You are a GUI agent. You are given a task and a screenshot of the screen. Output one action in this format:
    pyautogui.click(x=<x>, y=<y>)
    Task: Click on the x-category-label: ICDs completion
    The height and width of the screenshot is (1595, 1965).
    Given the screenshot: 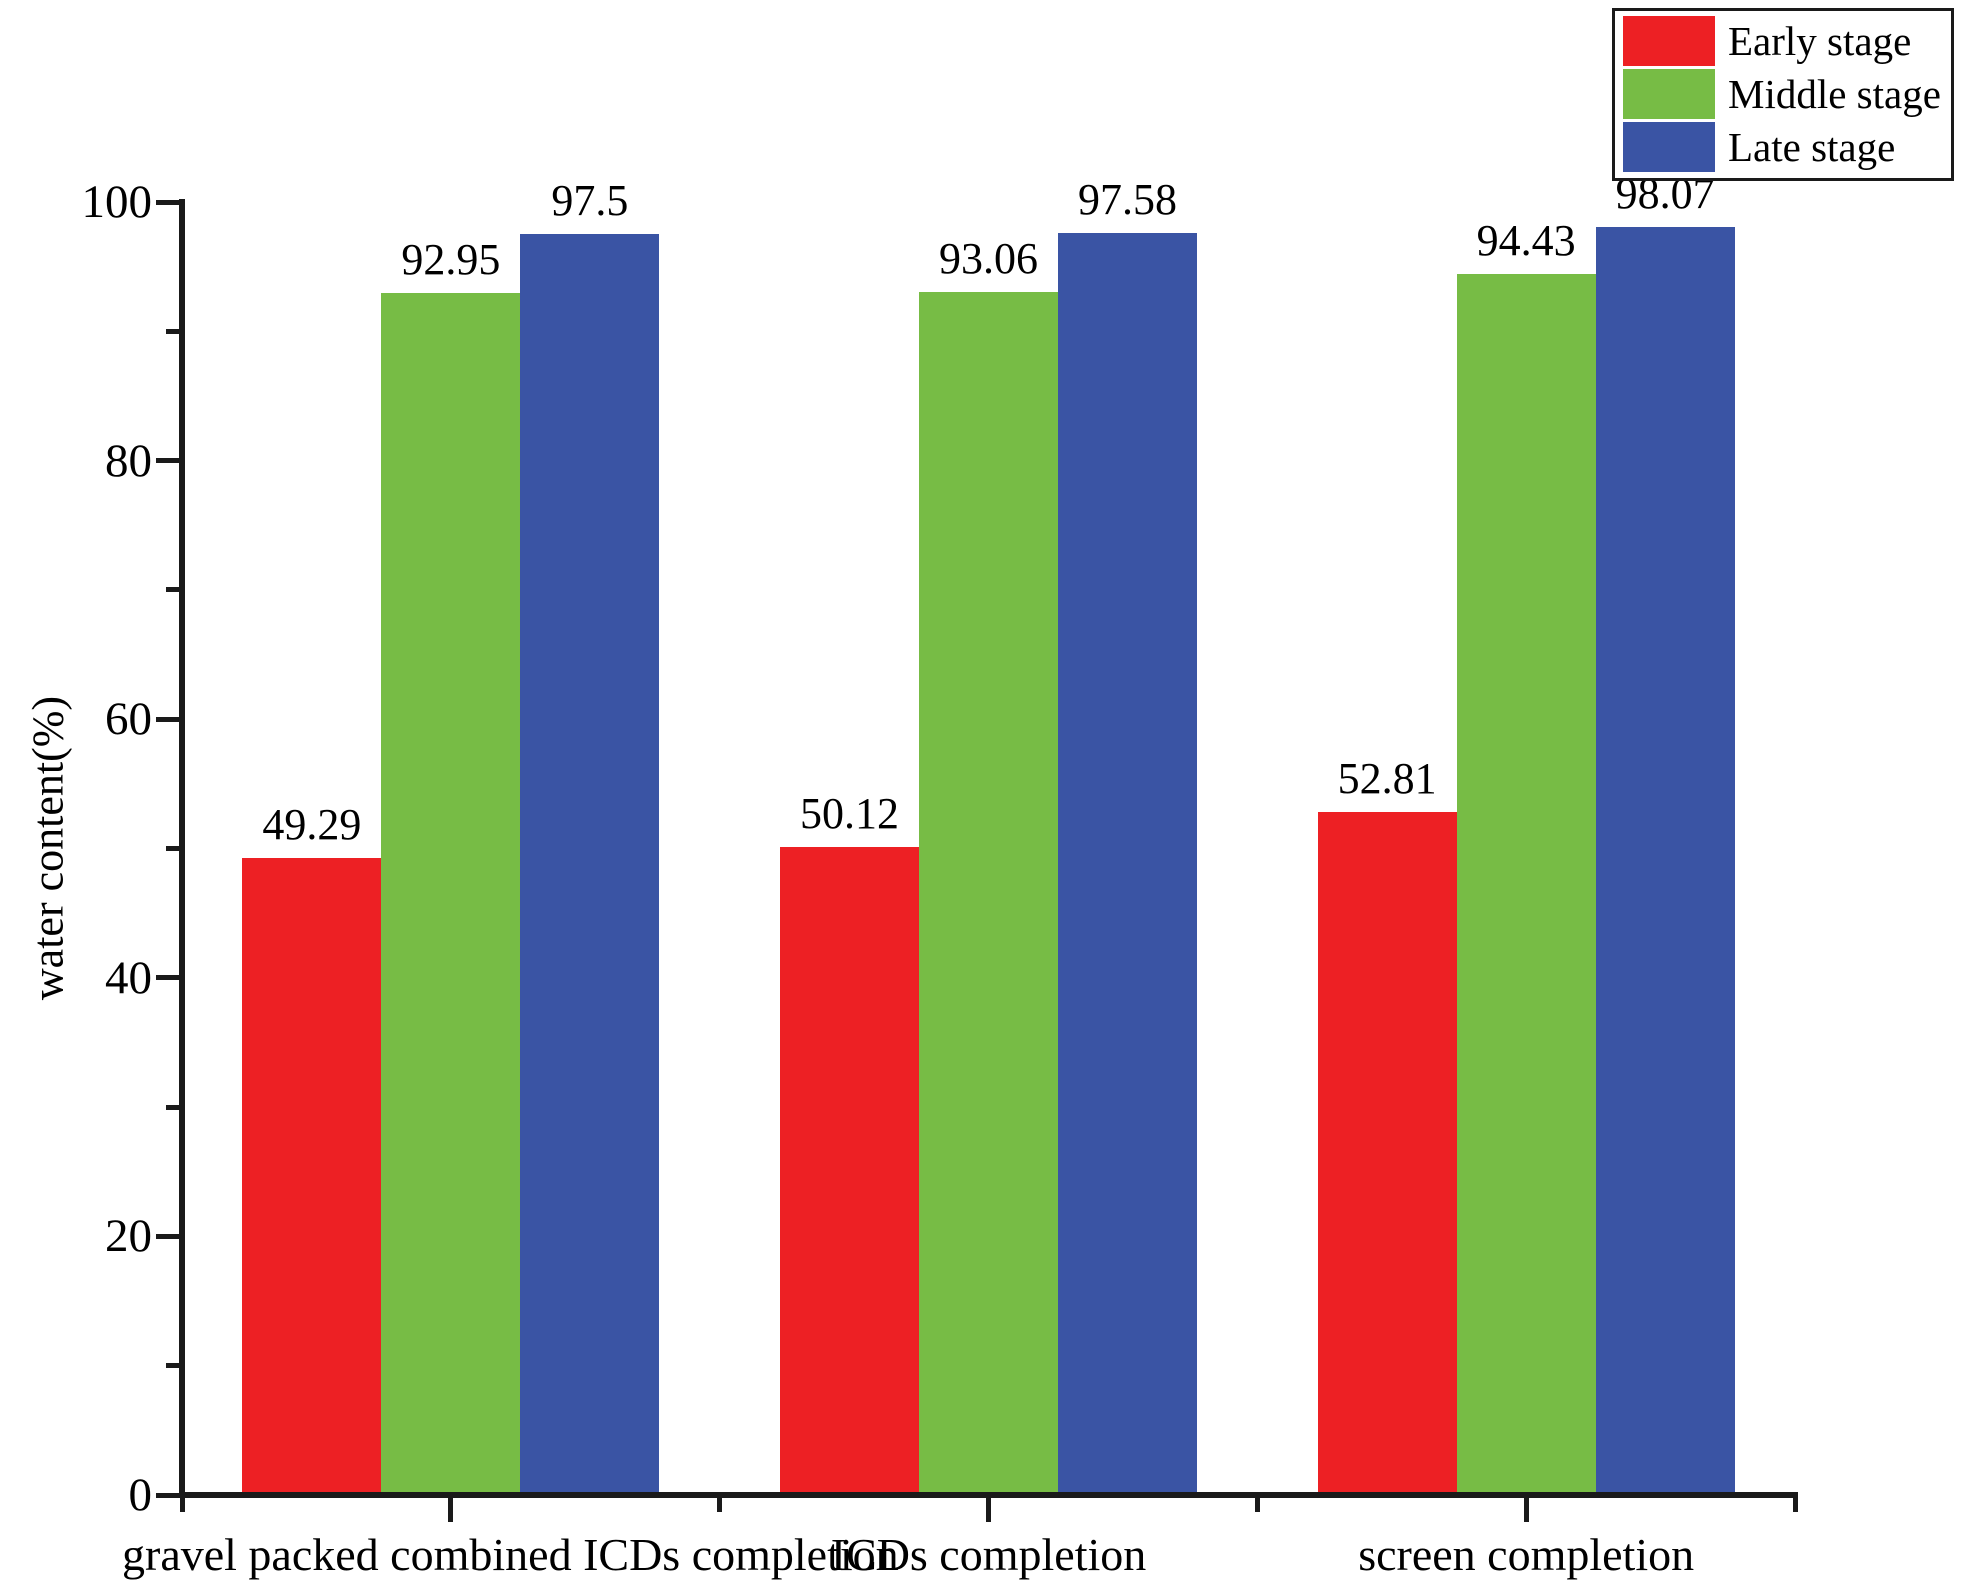 What is the action you would take?
    pyautogui.click(x=988, y=1554)
    